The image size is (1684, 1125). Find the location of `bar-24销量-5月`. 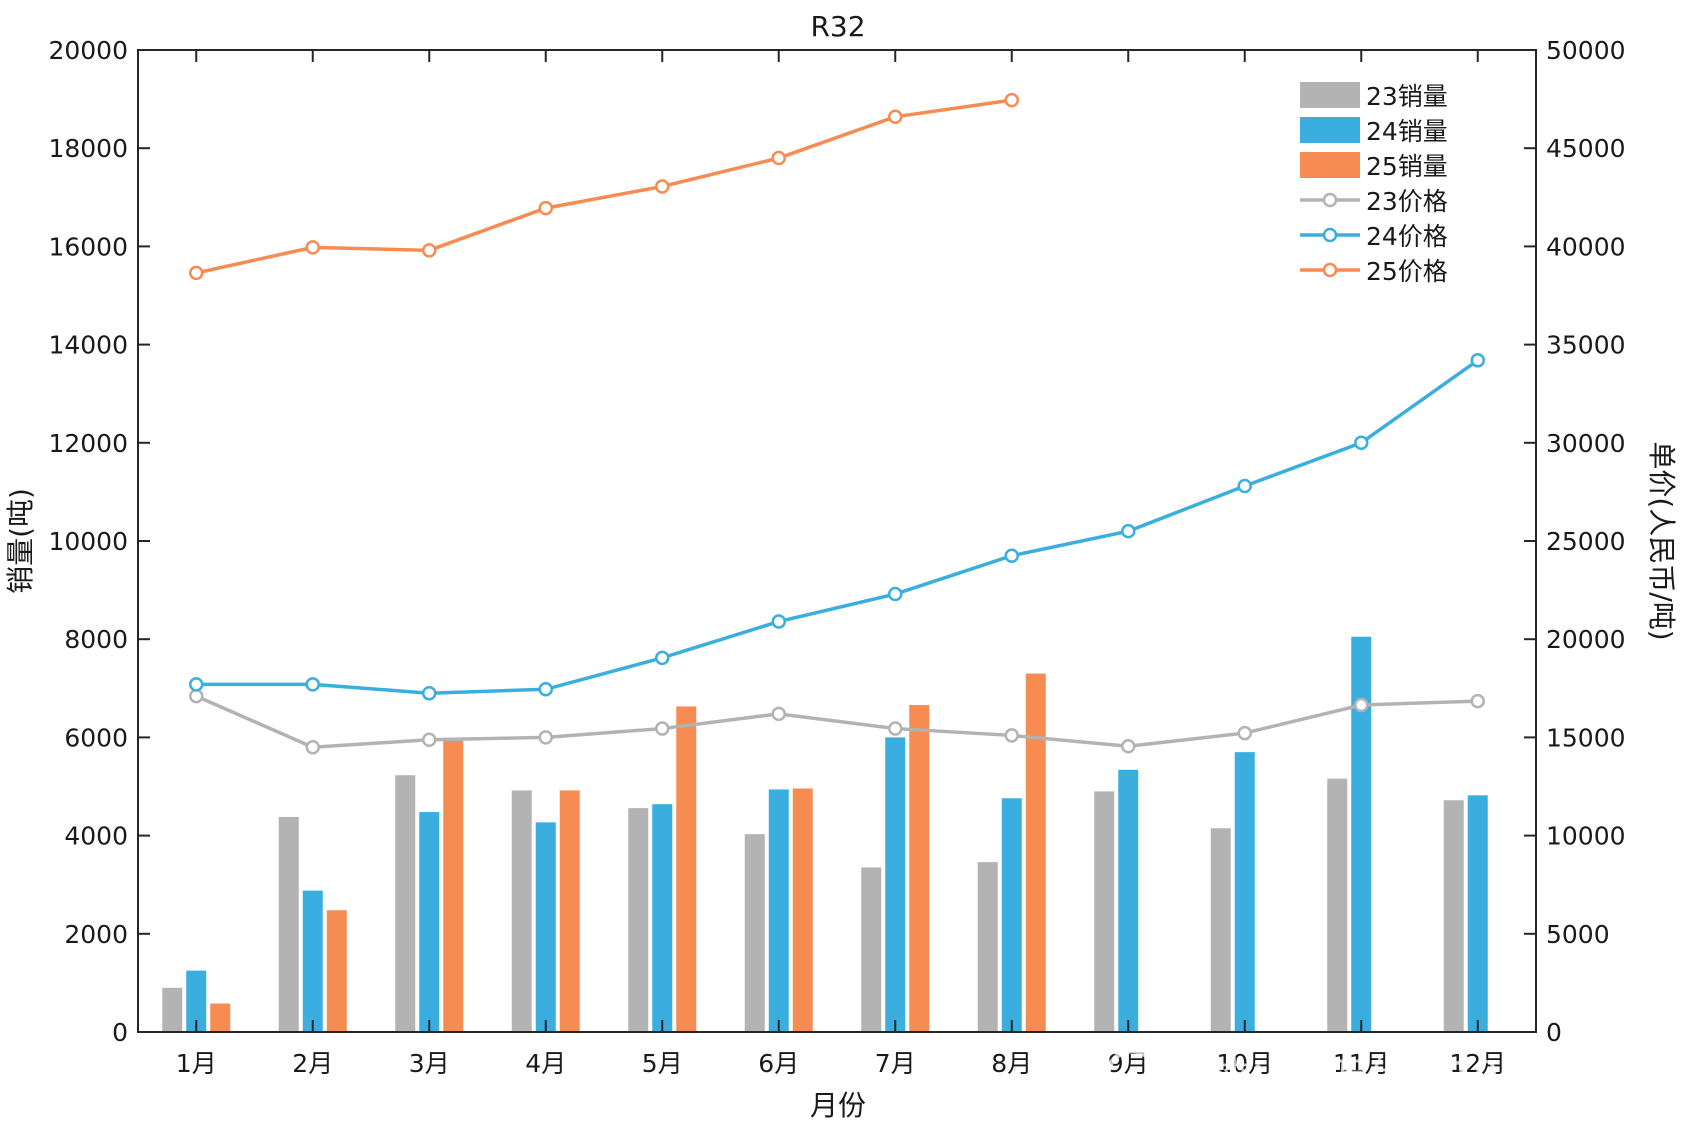

bar-24销量-5月 is located at coordinates (662, 918).